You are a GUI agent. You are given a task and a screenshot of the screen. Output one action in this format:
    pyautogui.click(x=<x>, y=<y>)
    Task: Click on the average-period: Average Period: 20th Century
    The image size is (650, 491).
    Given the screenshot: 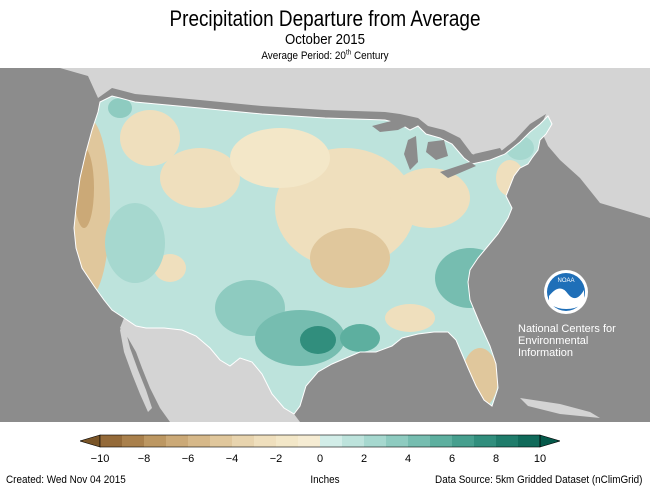 What is the action you would take?
    pyautogui.click(x=325, y=56)
    